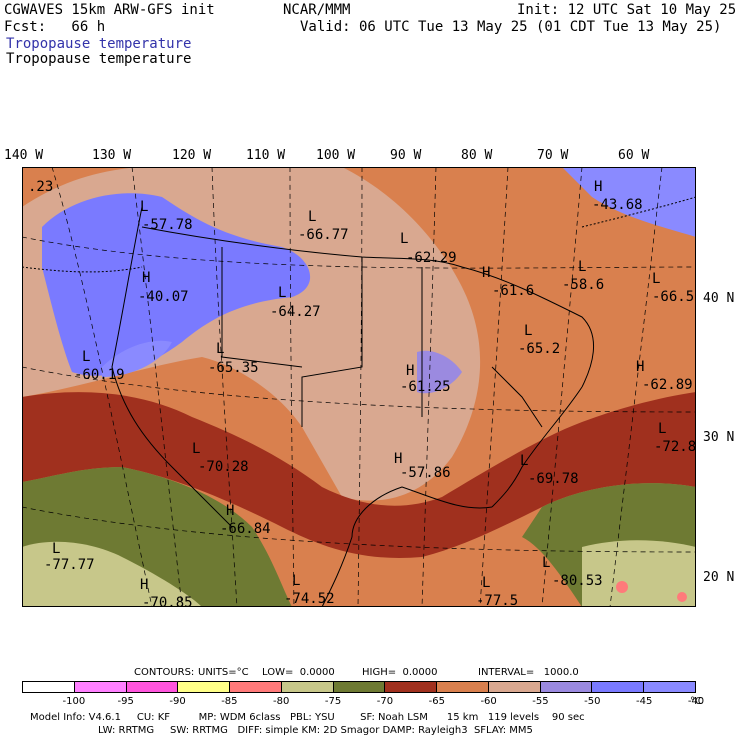  What do you see at coordinates (167, 601) in the screenshot?
I see `map-label-value: -70.85` at bounding box center [167, 601].